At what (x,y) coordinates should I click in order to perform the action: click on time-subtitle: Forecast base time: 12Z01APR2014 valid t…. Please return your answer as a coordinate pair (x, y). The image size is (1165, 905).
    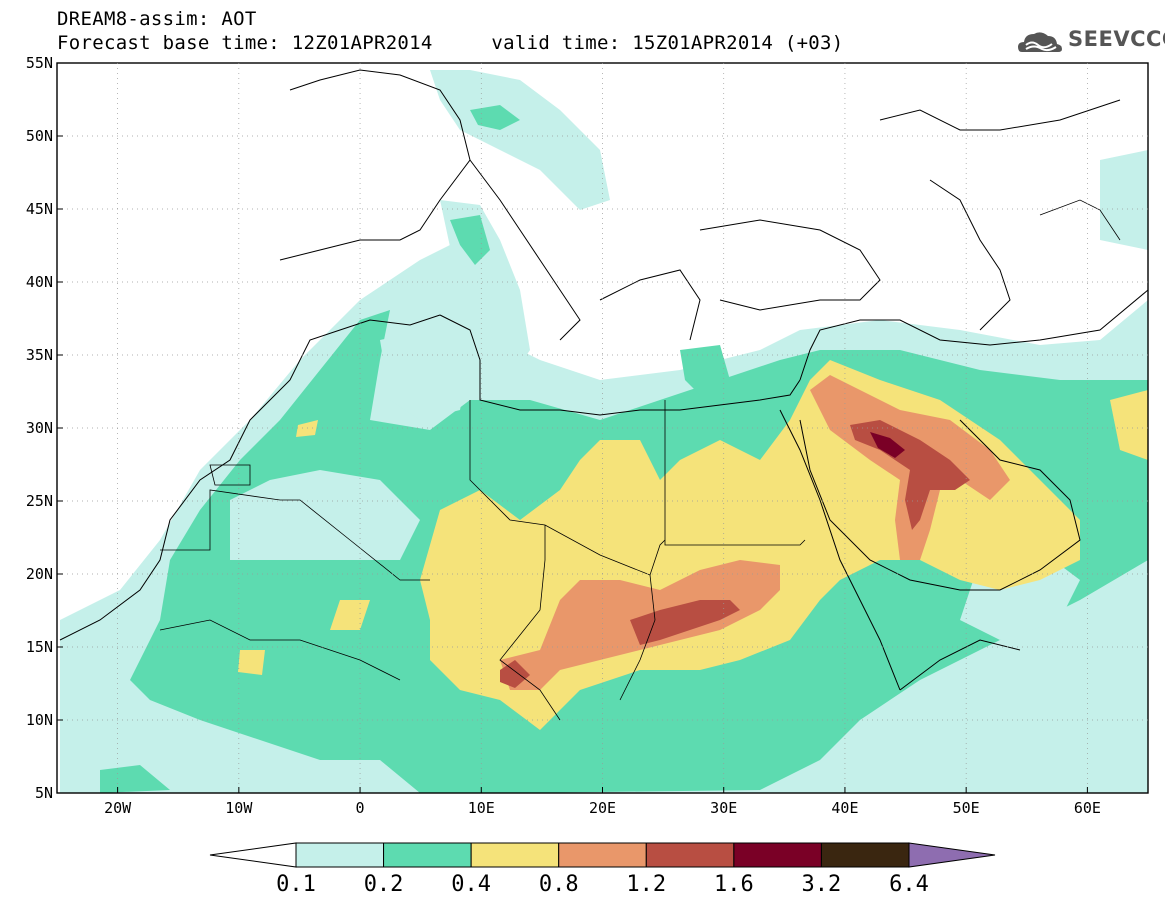
    Looking at the image, I should click on (450, 43).